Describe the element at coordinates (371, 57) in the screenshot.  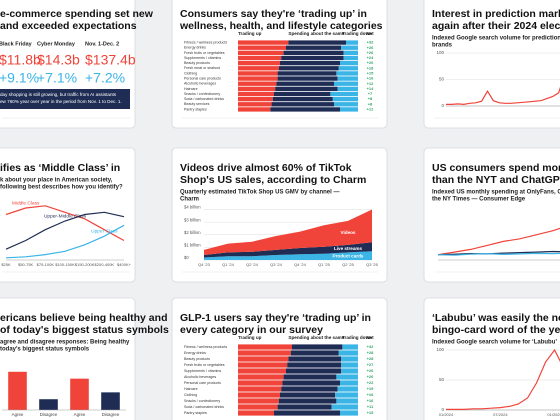
I see `net-label: +24` at that location.